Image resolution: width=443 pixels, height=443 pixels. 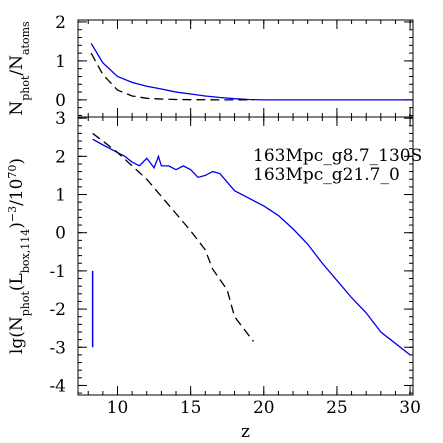 What do you see at coordinates (57, 272) in the screenshot?
I see `y-tick-label: -1` at bounding box center [57, 272].